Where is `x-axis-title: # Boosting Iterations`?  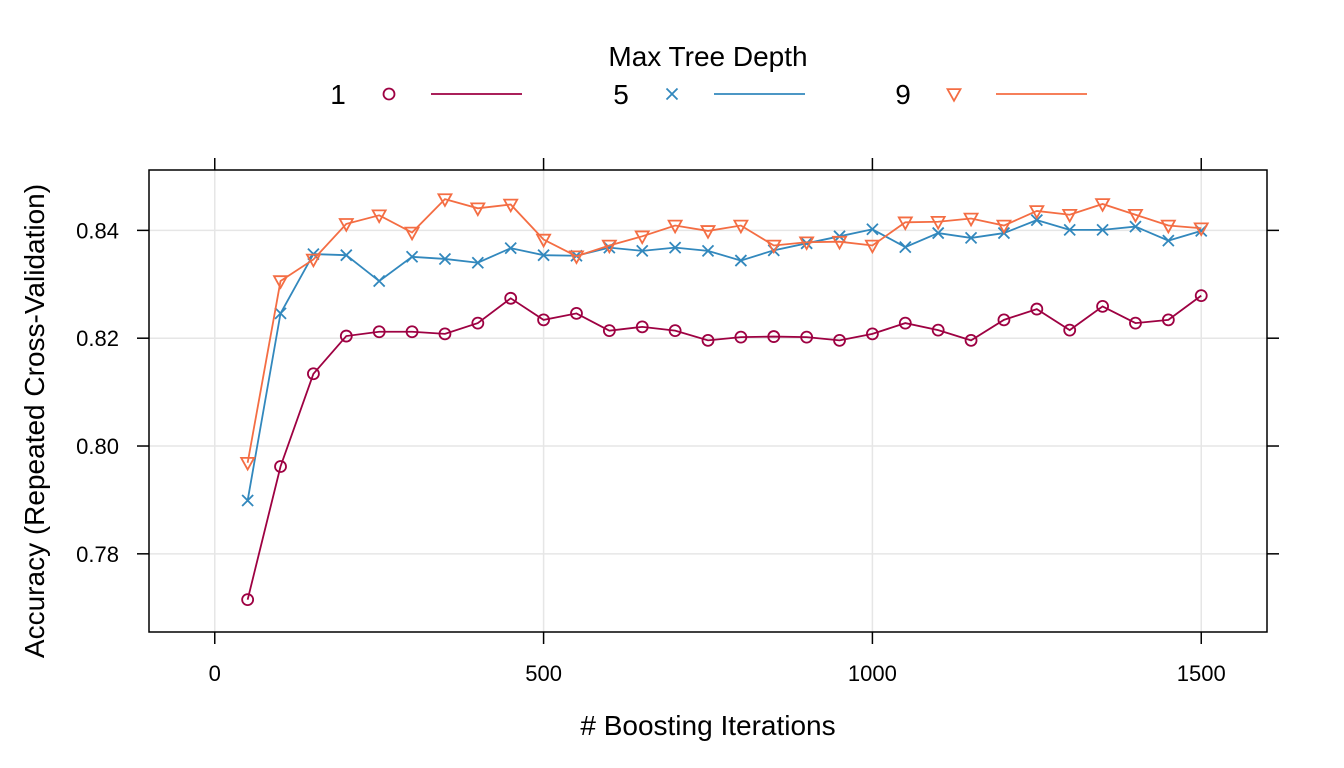 x-axis-title: # Boosting Iterations is located at coordinates (707, 725).